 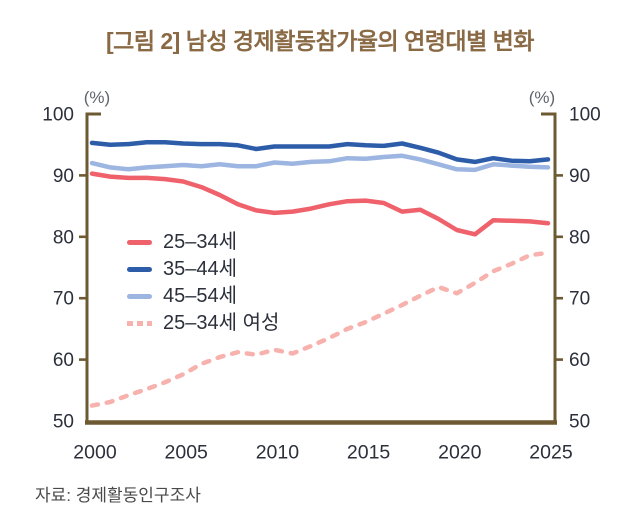 What do you see at coordinates (63, 176) in the screenshot?
I see `y-tick-label-left-90: 90` at bounding box center [63, 176].